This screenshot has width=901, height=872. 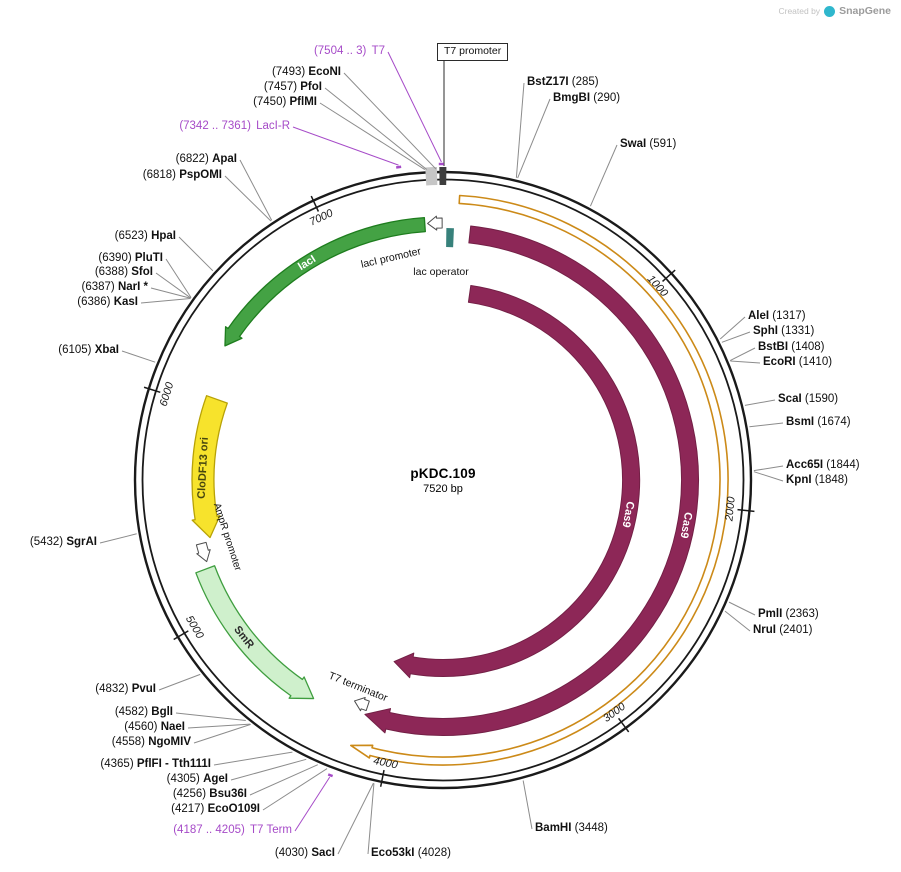 What do you see at coordinates (443, 489) in the screenshot?
I see `plasmid-size: 7520 bp` at bounding box center [443, 489].